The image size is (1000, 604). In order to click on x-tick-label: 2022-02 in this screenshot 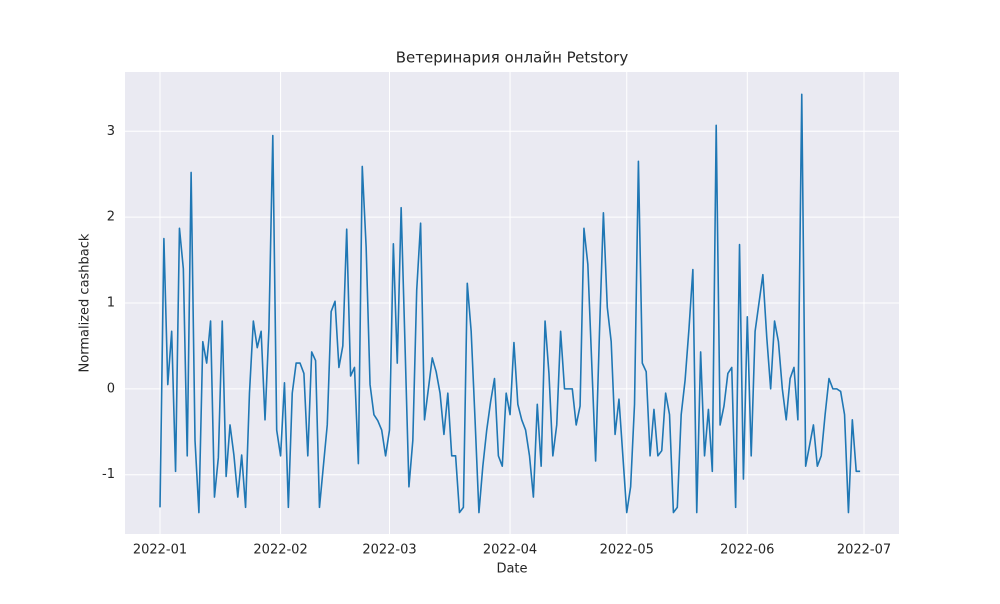, I will do `click(280, 550)`.